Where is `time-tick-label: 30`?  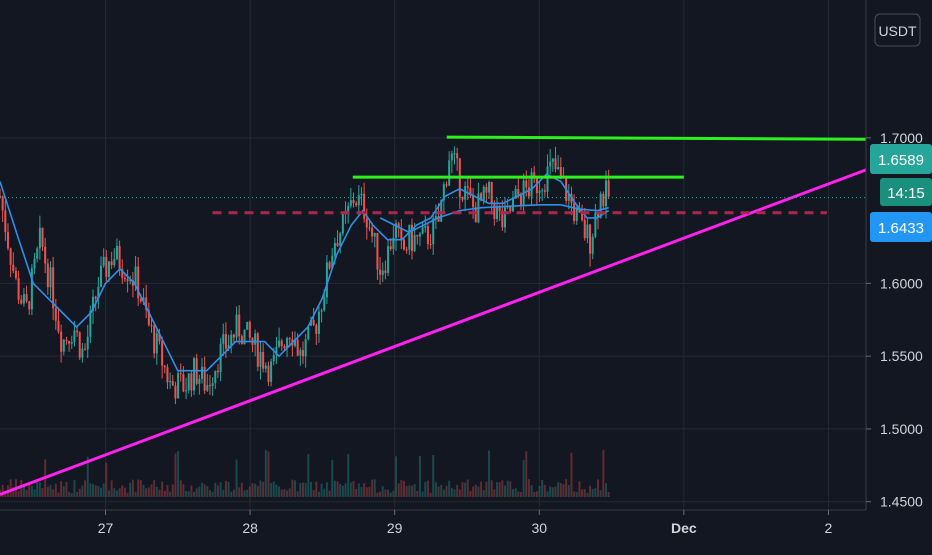 time-tick-label: 30 is located at coordinates (539, 528).